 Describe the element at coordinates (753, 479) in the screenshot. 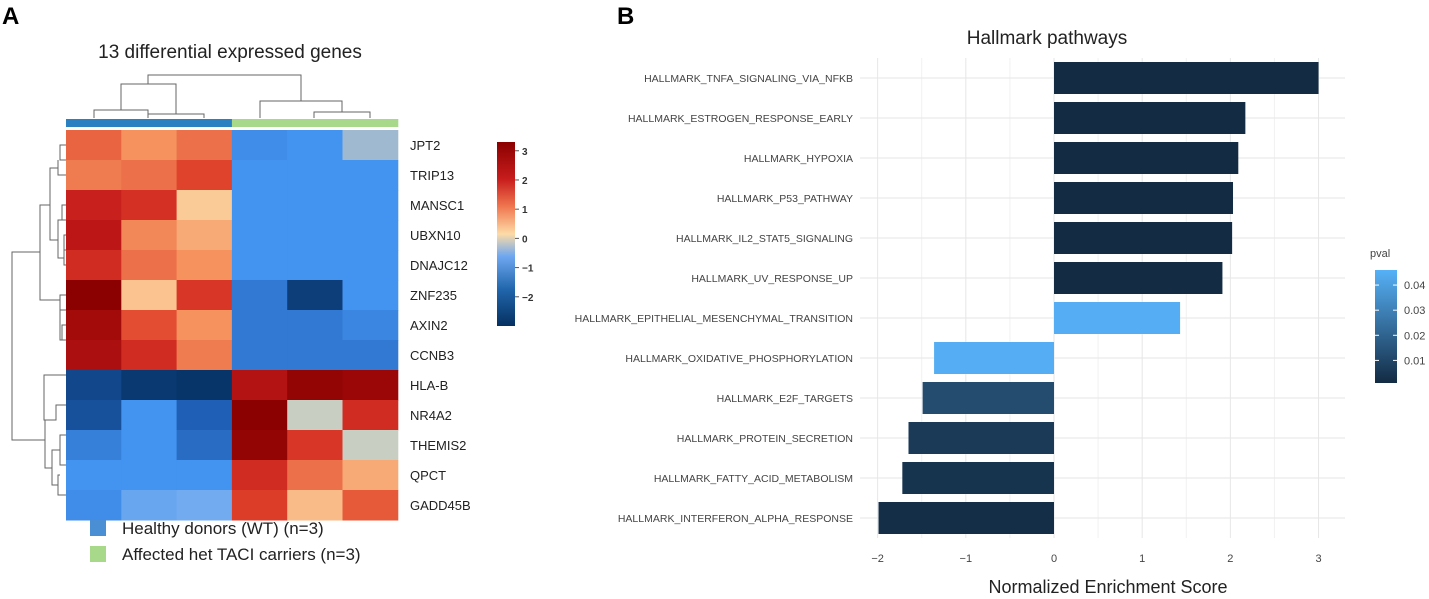

I see `pathway-label: HALLMARK_FATTY_ACID_METABOLISM` at that location.